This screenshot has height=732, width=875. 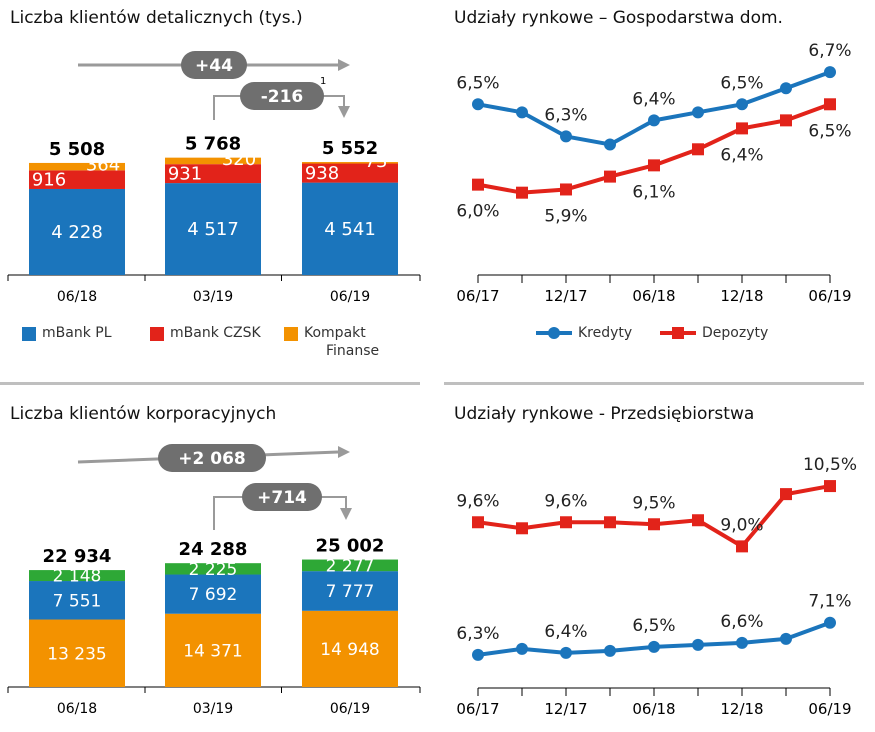 I want to click on bar-value-label: 938, so click(x=322, y=173).